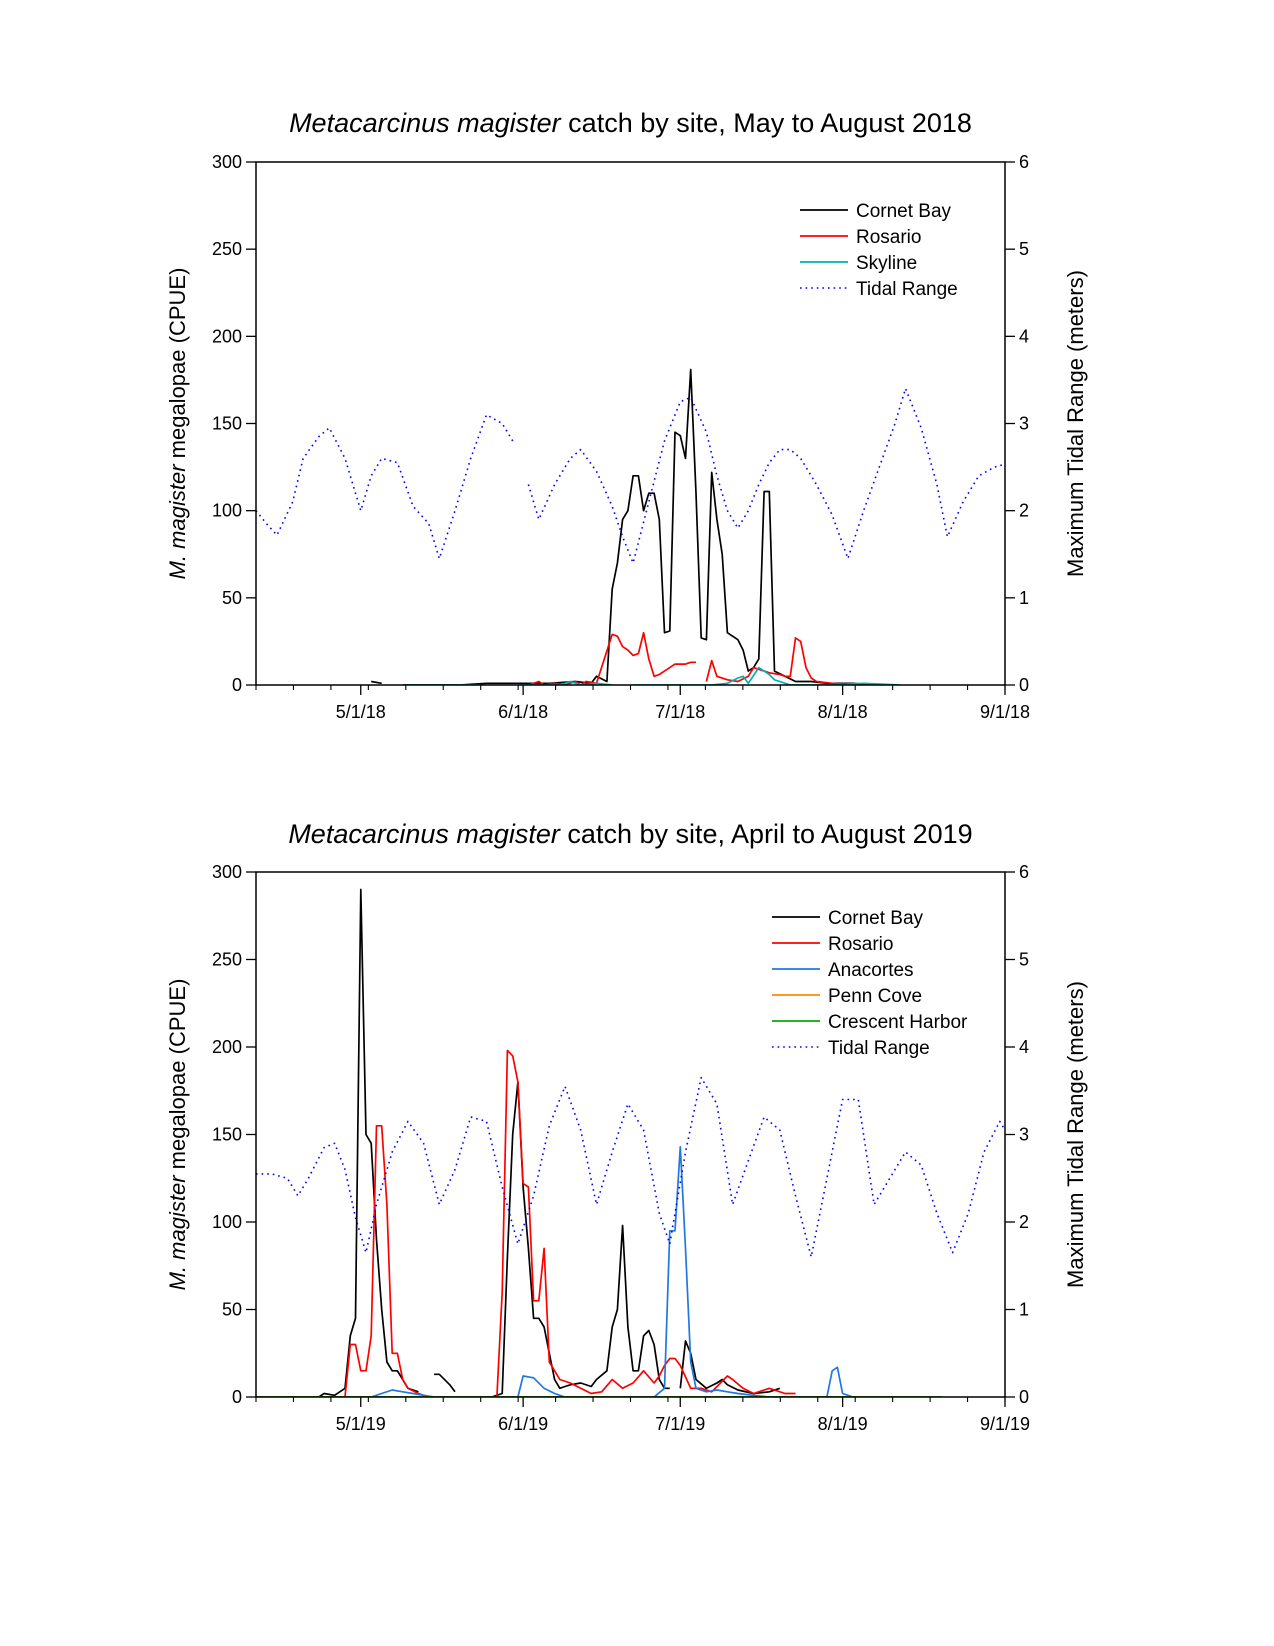  Describe the element at coordinates (680, 1424) in the screenshot. I see `x-tick-label: 7/1/19` at that location.